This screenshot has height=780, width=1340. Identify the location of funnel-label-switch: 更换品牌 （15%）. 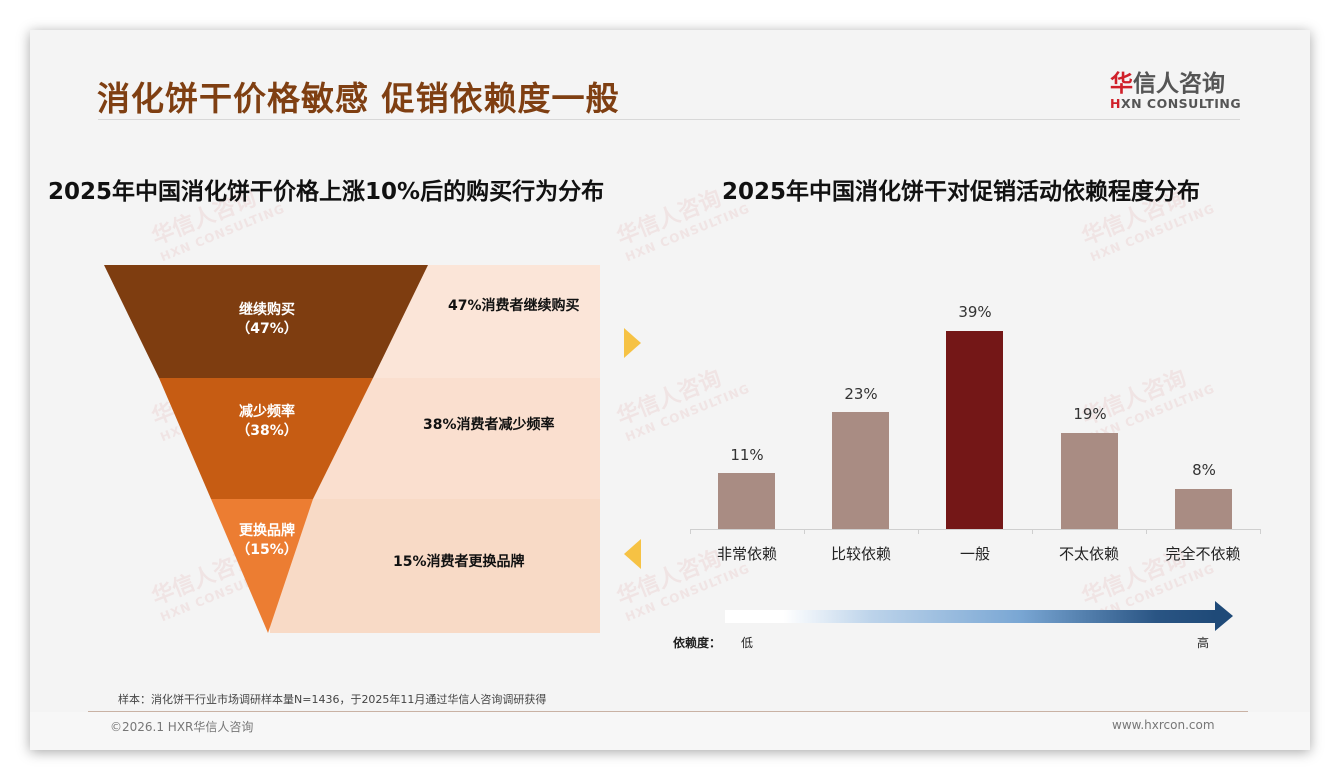
(267, 540).